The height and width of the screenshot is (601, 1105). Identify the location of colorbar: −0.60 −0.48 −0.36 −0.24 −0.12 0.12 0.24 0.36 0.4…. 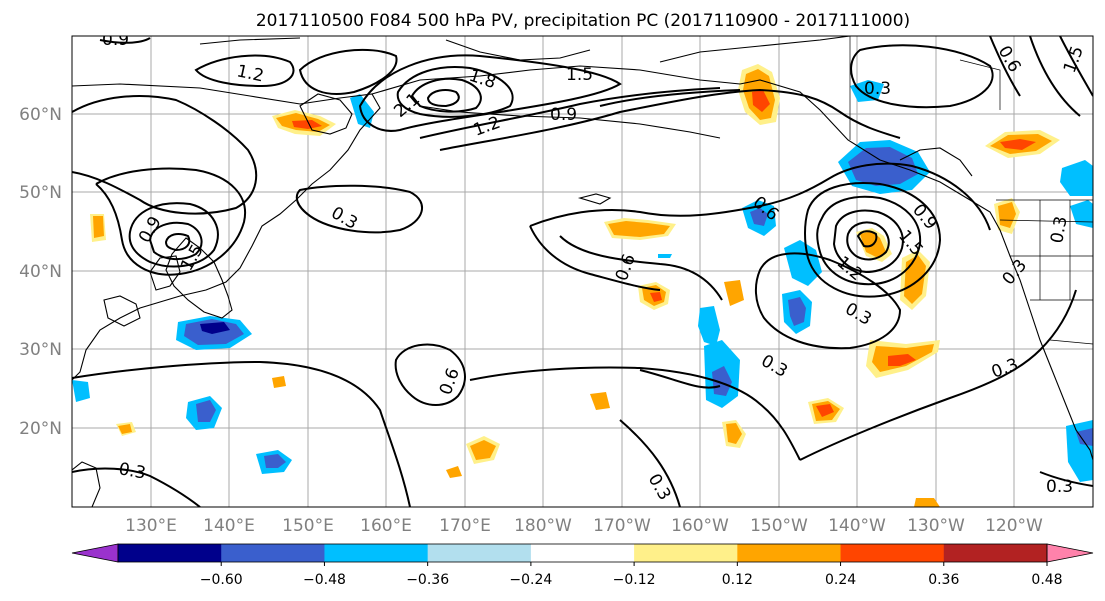
(582, 565).